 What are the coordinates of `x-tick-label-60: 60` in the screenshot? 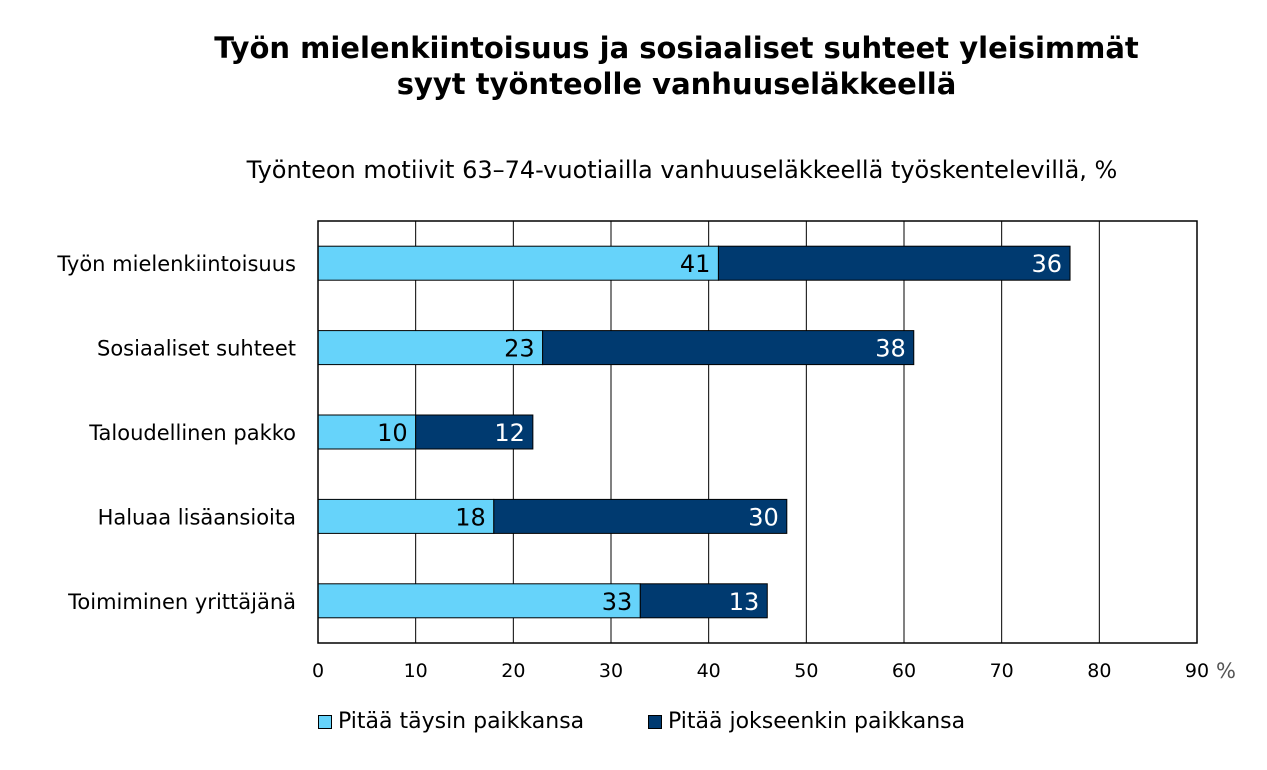 It's located at (904, 671).